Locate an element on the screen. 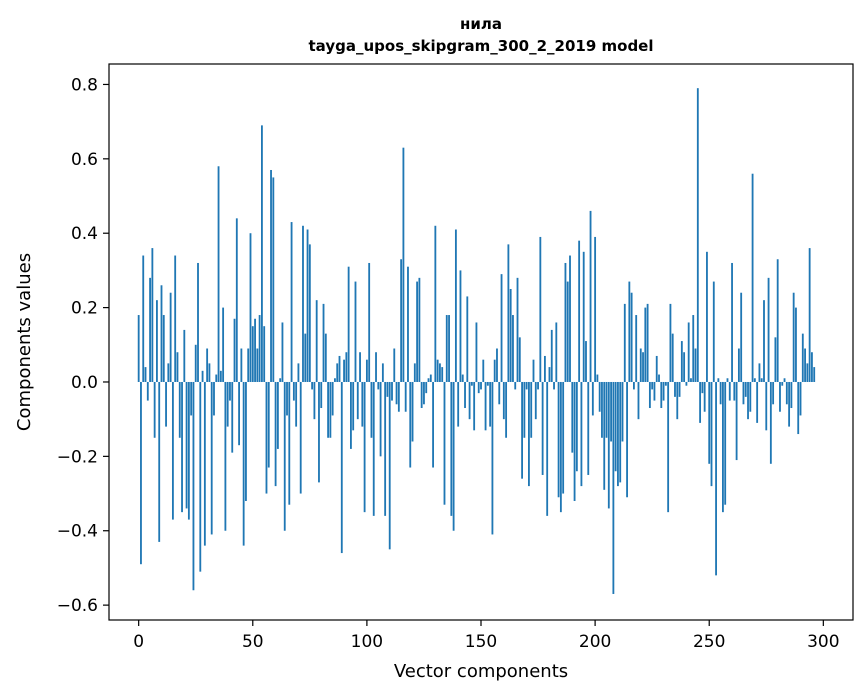 The image size is (867, 700). y-axis-label: Components values is located at coordinates (24, 342).